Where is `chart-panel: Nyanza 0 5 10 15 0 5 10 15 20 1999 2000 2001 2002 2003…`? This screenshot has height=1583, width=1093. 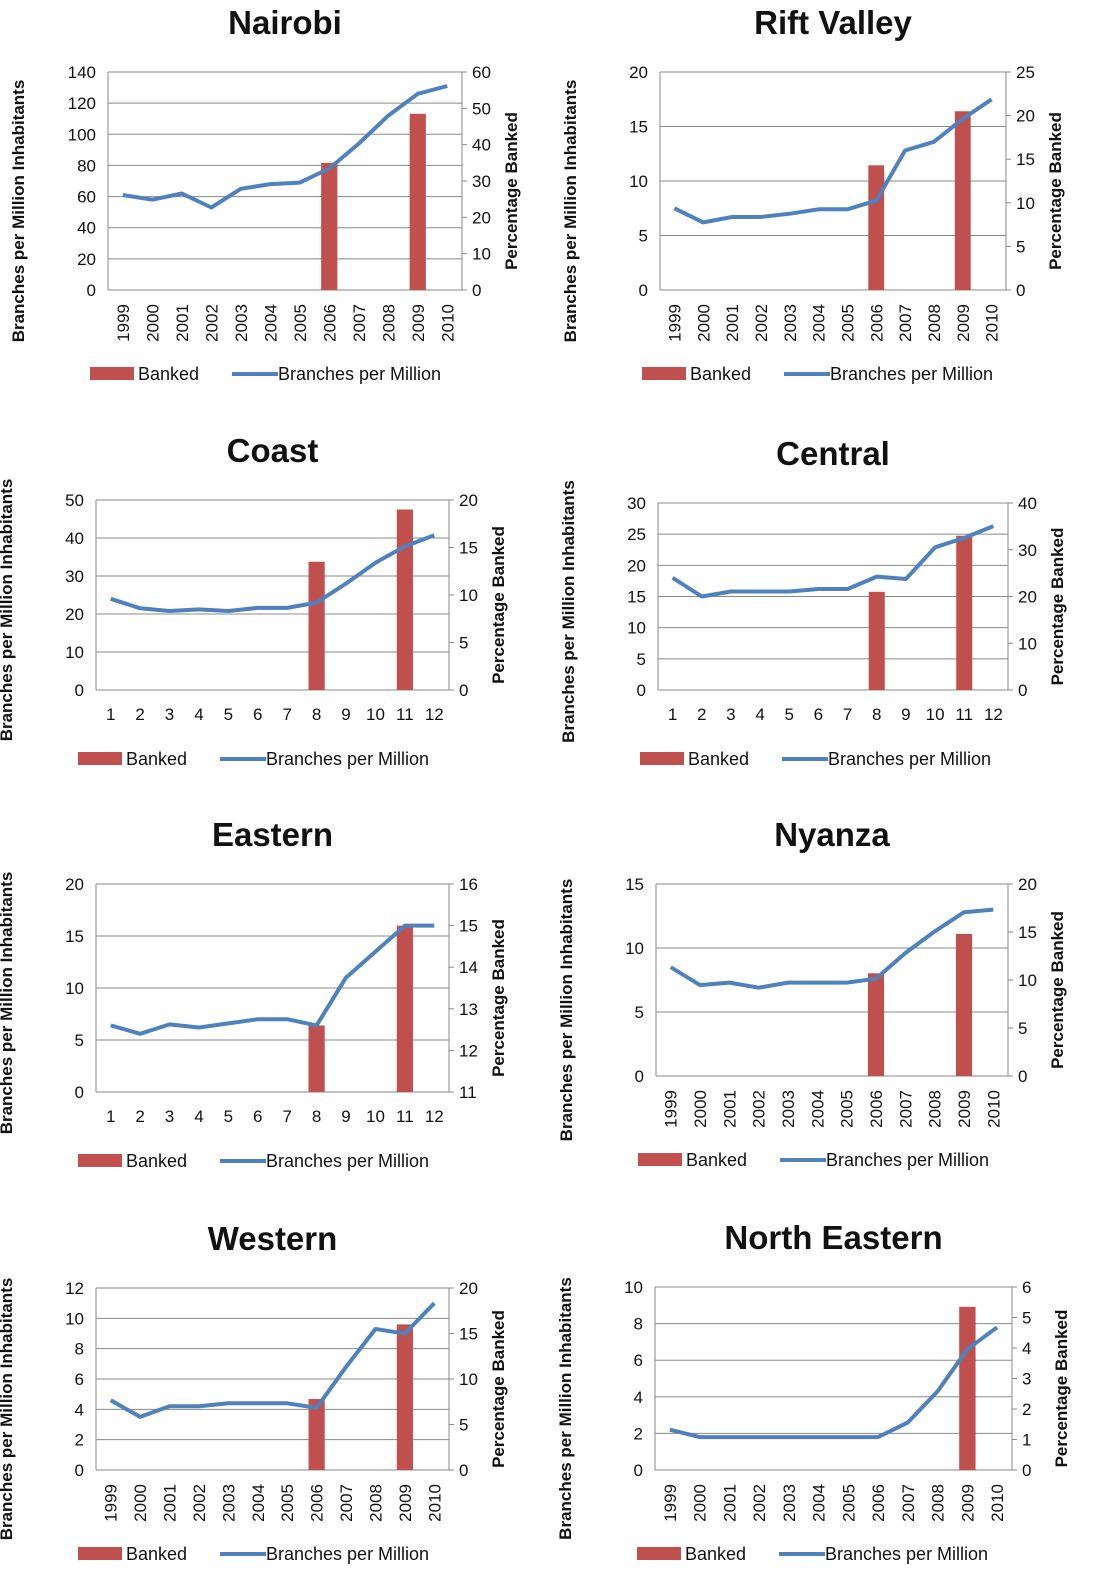 chart-panel: Nyanza 0 5 10 15 0 5 10 15 20 1999 2000 2001 2002 2003… is located at coordinates (812, 993).